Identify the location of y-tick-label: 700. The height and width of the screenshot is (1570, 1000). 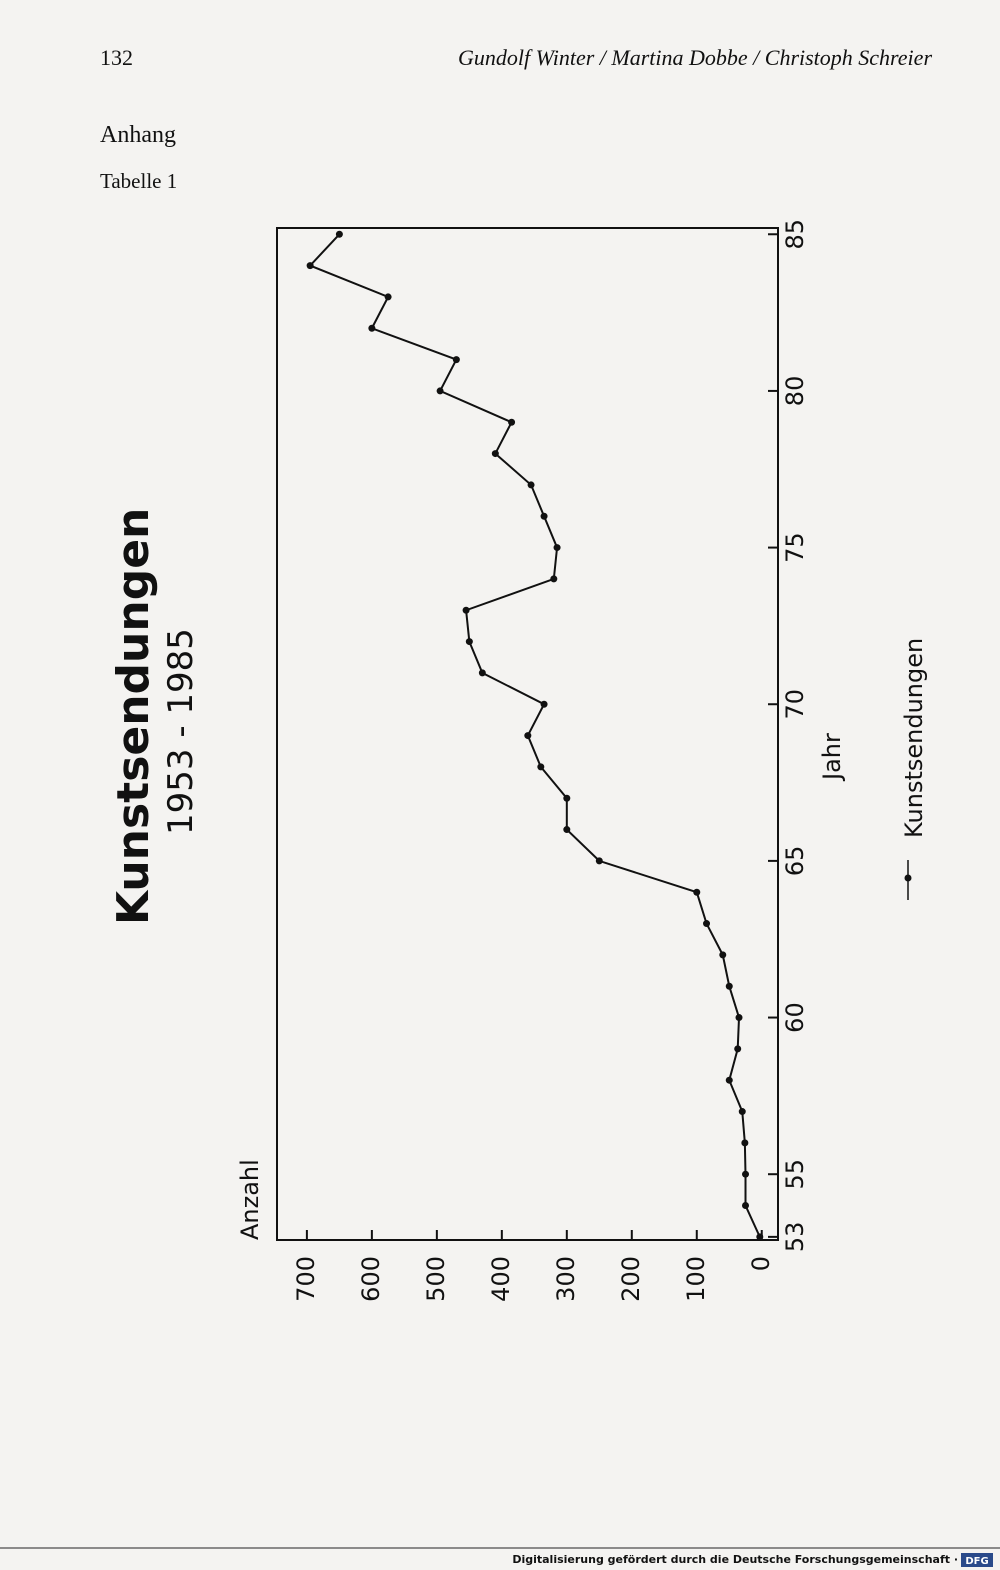
(306, 1279).